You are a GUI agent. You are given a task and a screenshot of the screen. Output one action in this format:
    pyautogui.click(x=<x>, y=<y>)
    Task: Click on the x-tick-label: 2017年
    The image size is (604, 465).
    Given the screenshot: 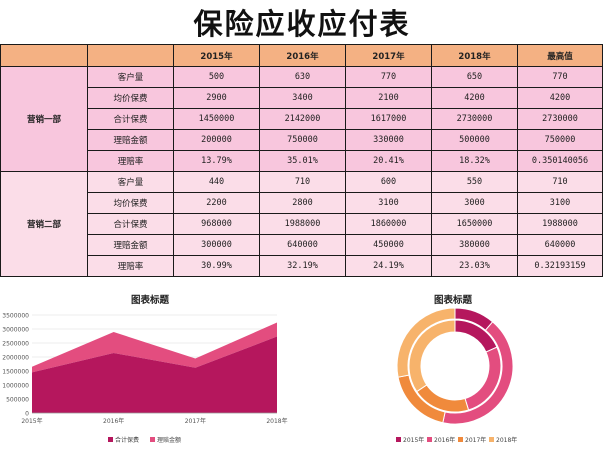 What is the action you would take?
    pyautogui.click(x=195, y=421)
    